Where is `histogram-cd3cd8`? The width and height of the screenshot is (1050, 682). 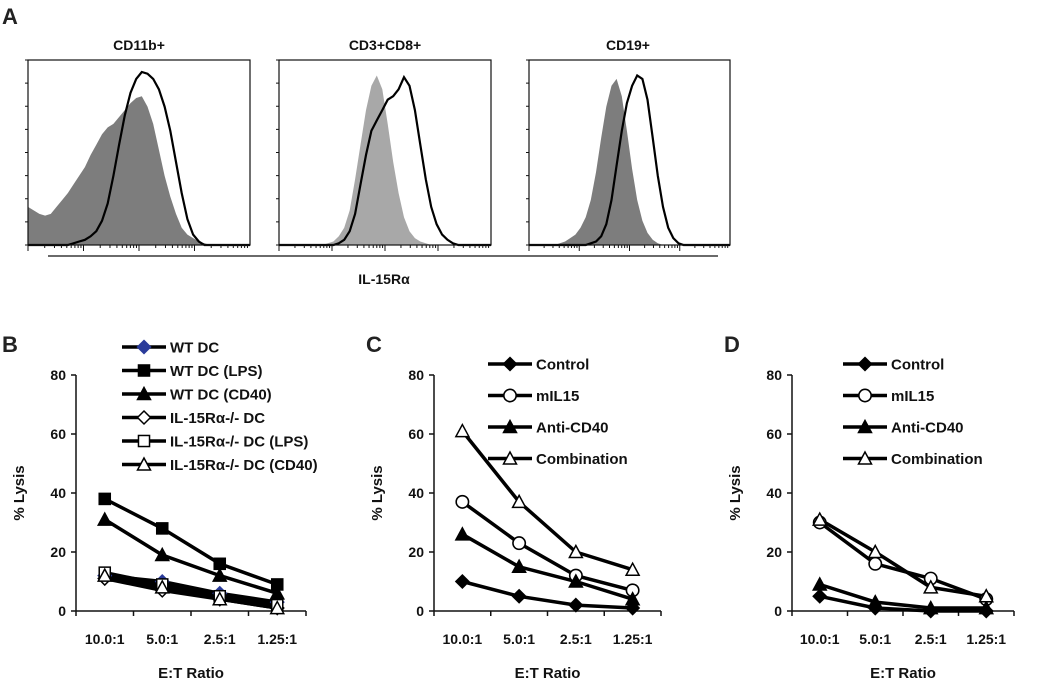 histogram-cd3cd8 is located at coordinates (384, 155).